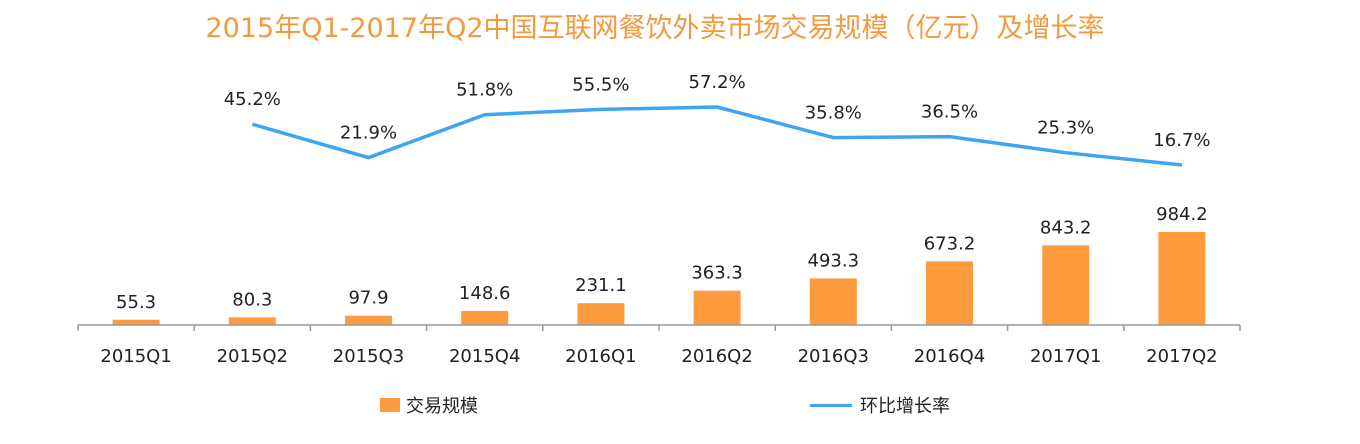  Describe the element at coordinates (600, 84) in the screenshot. I see `line-label-2016Q1: 55.5%` at that location.